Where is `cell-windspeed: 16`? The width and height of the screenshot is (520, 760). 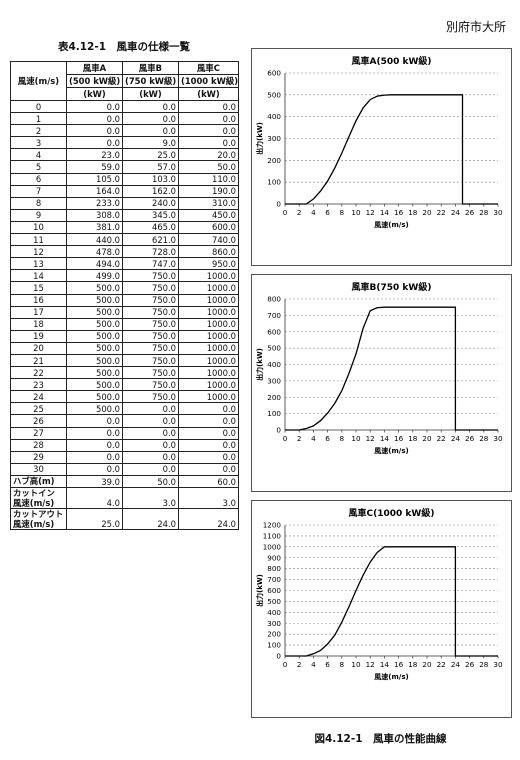
cell-windspeed: 16 is located at coordinates (38, 300).